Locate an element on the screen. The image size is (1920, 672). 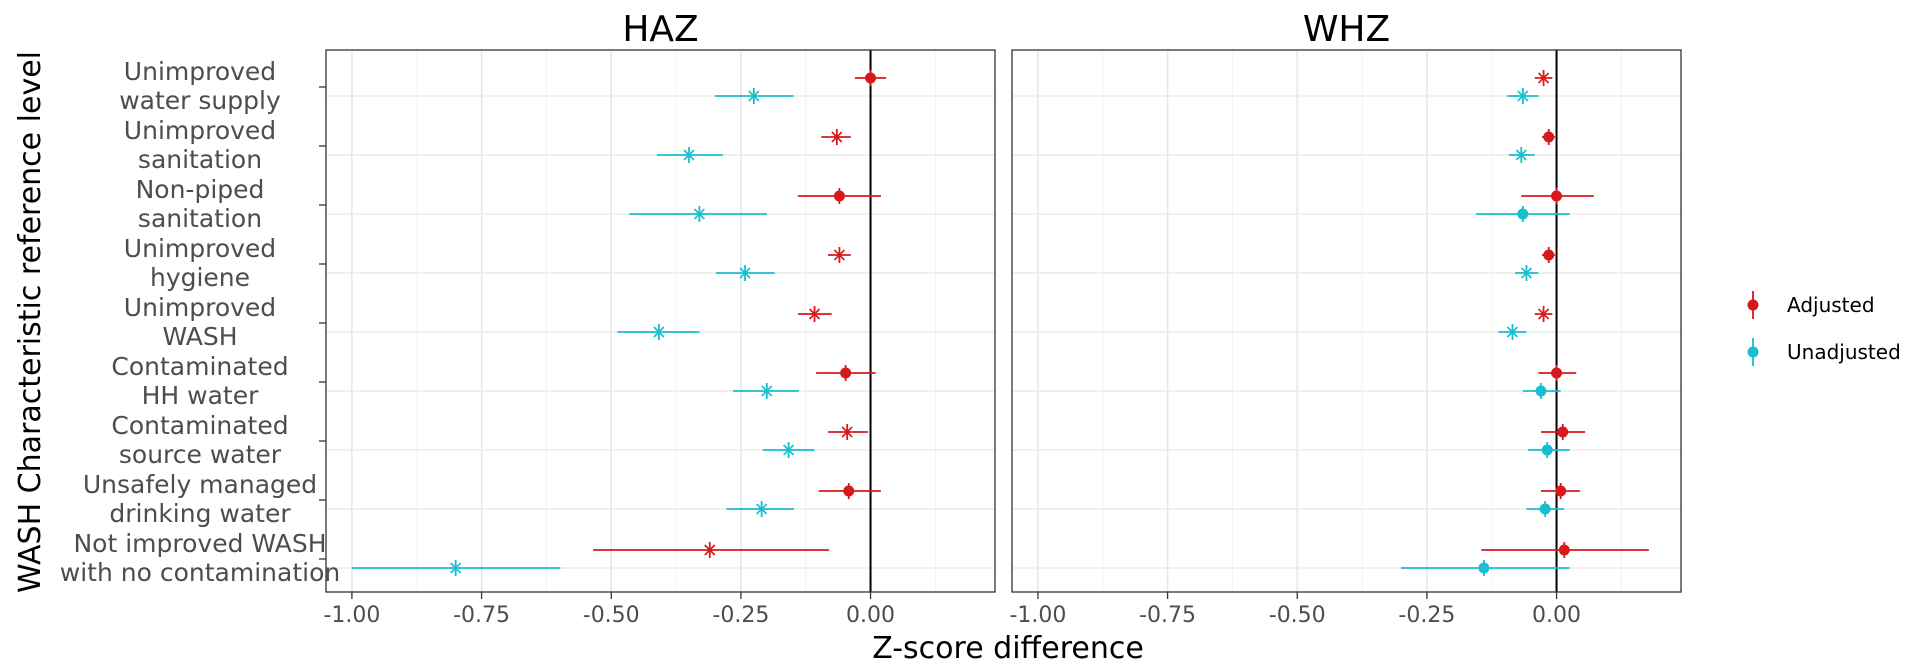
category-label: Unimproved hygiene is located at coordinates (200, 263).